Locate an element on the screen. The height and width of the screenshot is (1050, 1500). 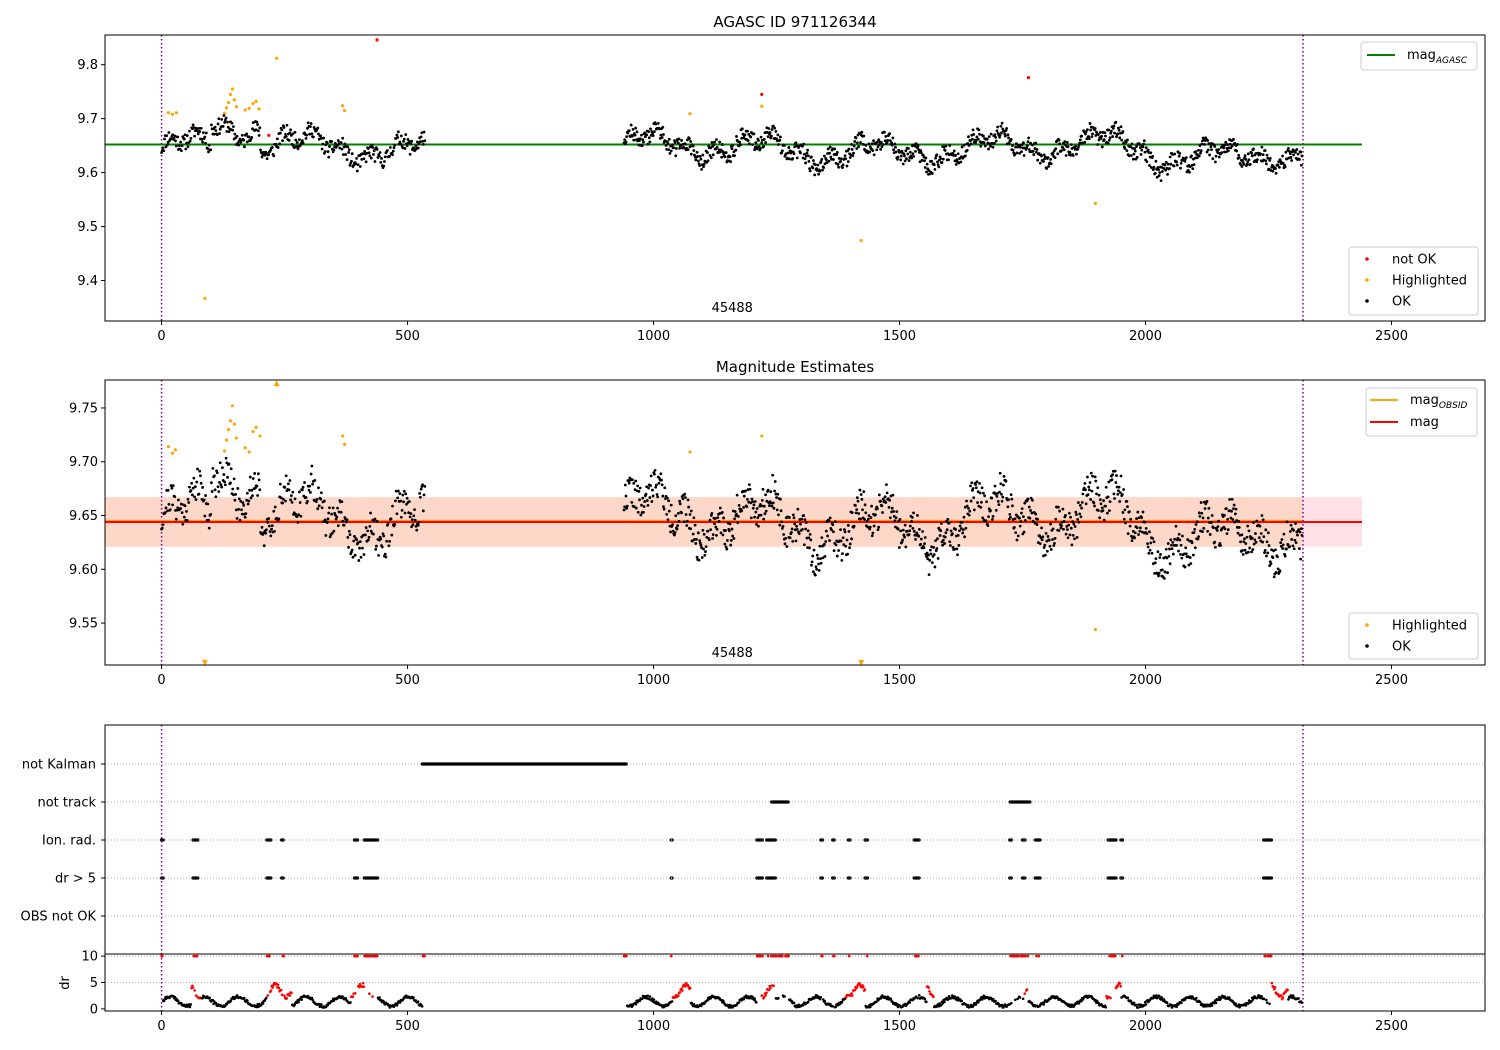
x-tick-label: 0 is located at coordinates (161, 336).